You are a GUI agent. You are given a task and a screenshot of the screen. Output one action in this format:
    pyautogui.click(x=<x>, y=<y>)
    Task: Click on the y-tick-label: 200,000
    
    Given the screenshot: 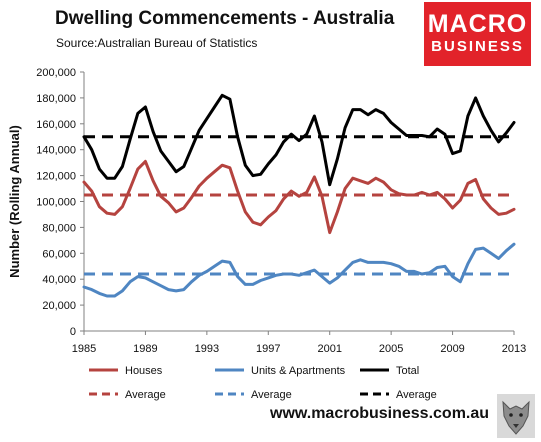 What is the action you would take?
    pyautogui.click(x=56, y=73)
    